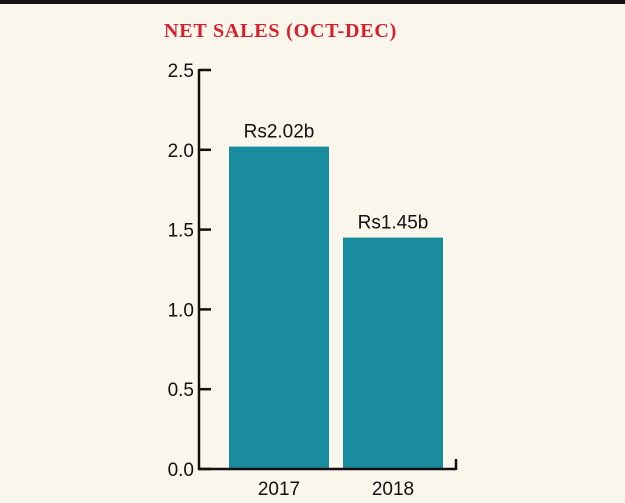  Describe the element at coordinates (181, 151) in the screenshot. I see `y-tick-label-2.0: 2.0` at that location.